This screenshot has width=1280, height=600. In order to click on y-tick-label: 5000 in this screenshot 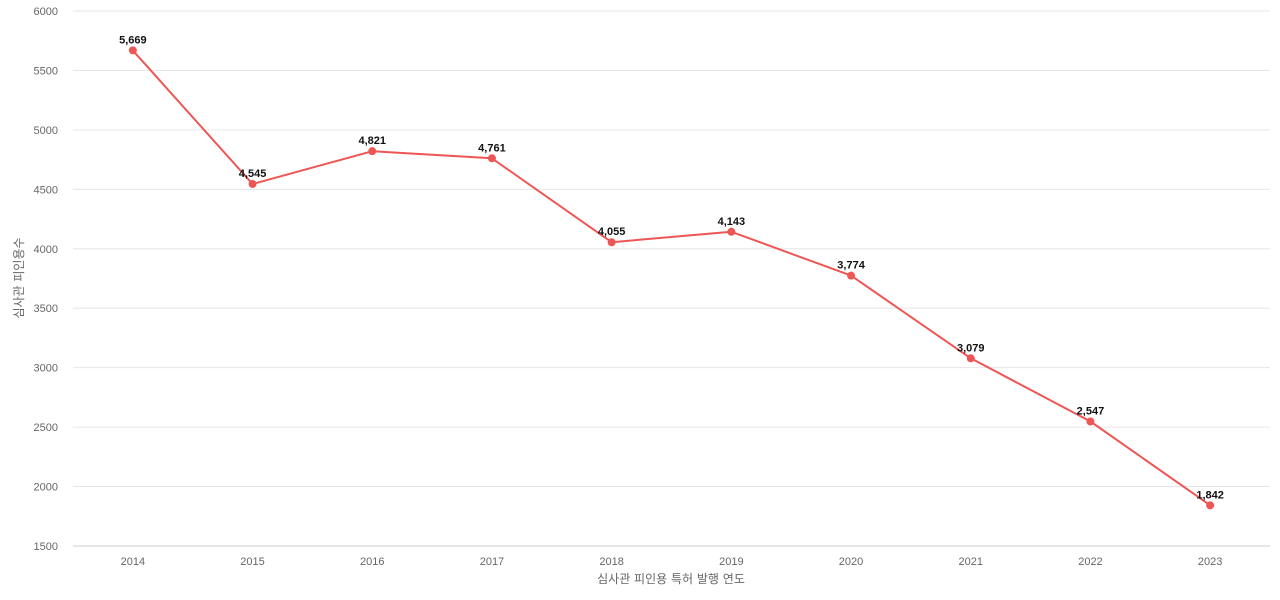, I will do `click(46, 131)`.